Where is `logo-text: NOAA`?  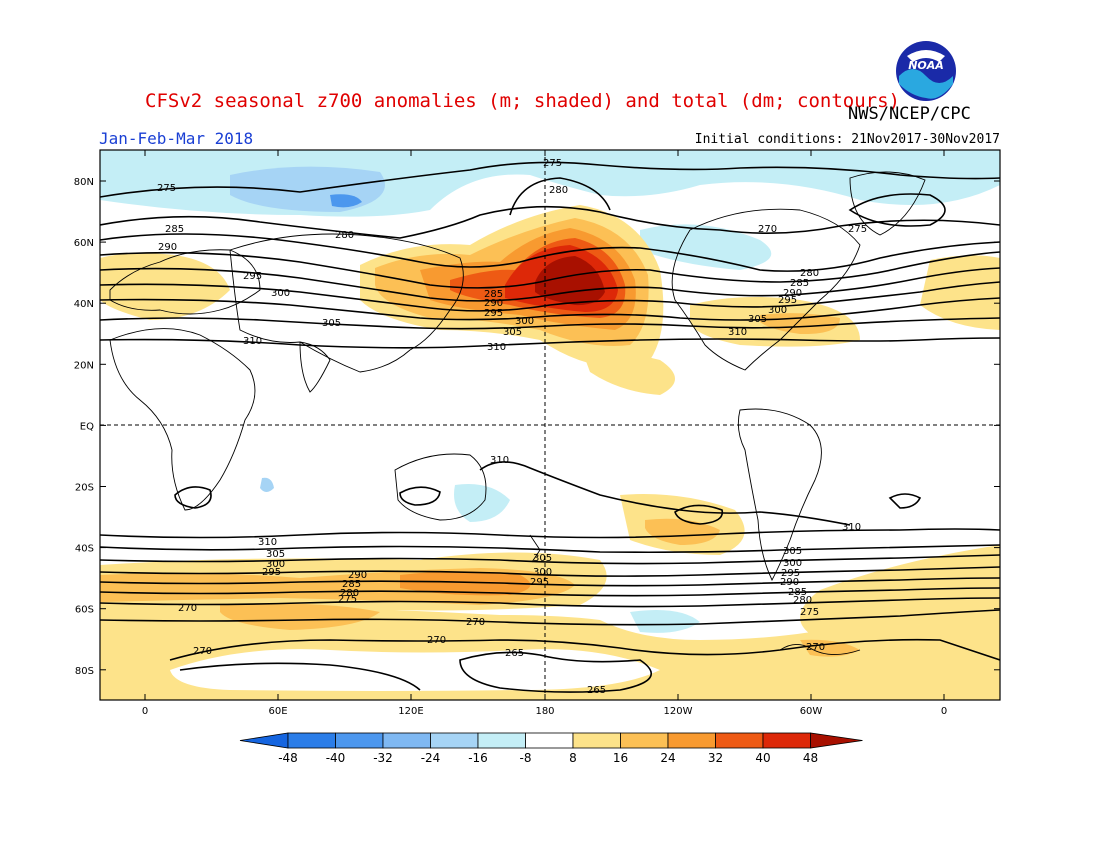 logo-text: NOAA is located at coordinates (926, 65).